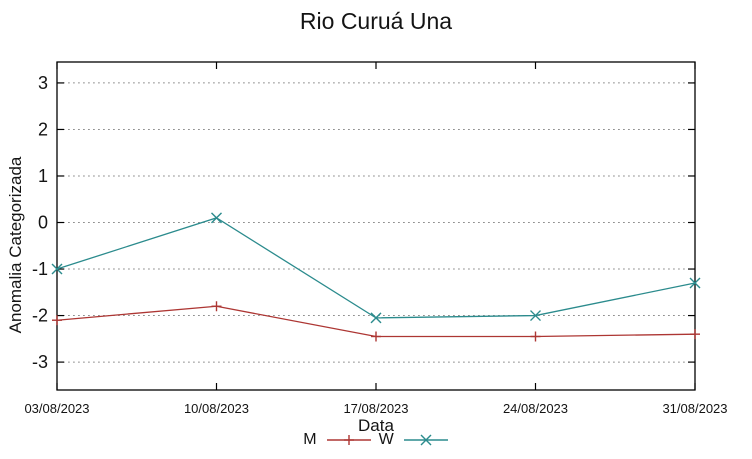 The image size is (752, 459). Describe the element at coordinates (40, 362) in the screenshot. I see `svg-text: -3` at that location.